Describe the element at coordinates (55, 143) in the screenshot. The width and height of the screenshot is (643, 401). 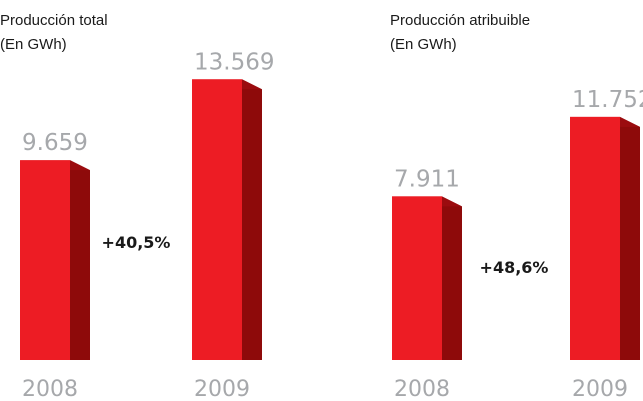
I see `value-label: 9.659` at that location.